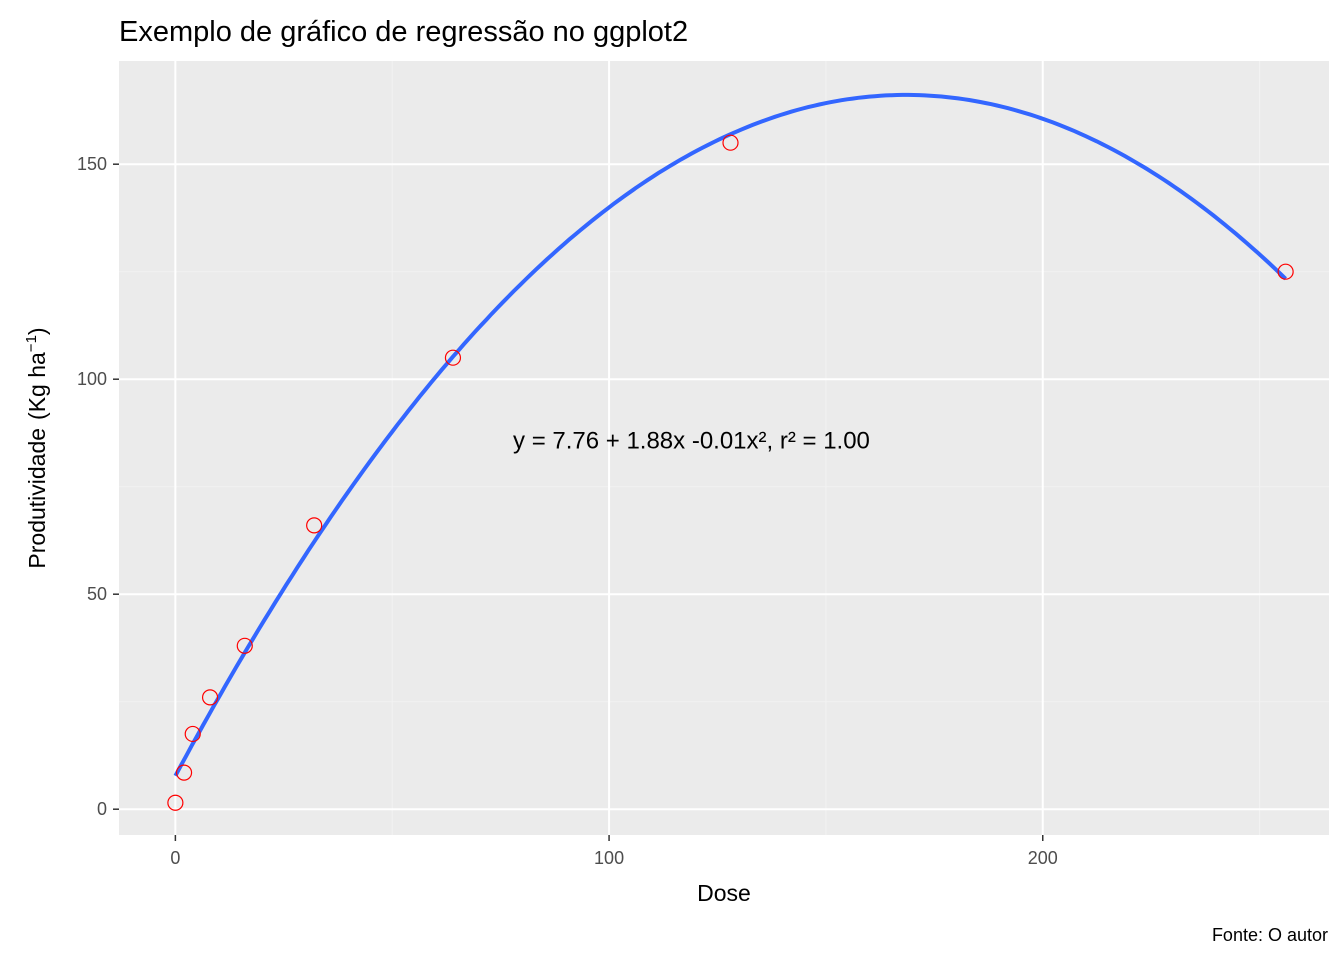  I want to click on x-axis-title: Dose, so click(724, 893).